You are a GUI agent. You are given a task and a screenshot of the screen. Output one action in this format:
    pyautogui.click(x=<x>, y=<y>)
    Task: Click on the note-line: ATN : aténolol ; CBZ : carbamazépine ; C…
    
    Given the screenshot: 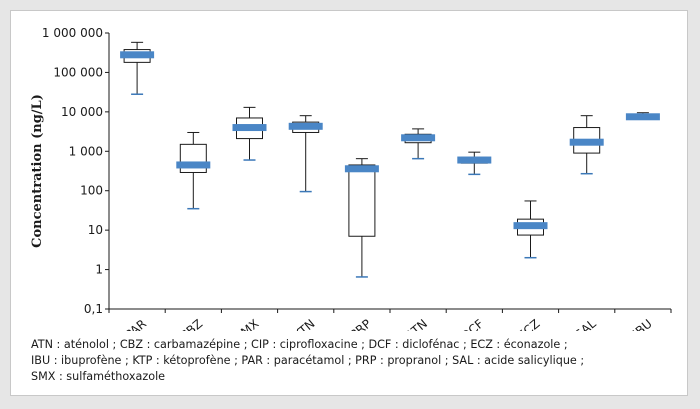 What is the action you would take?
    pyautogui.click(x=299, y=344)
    